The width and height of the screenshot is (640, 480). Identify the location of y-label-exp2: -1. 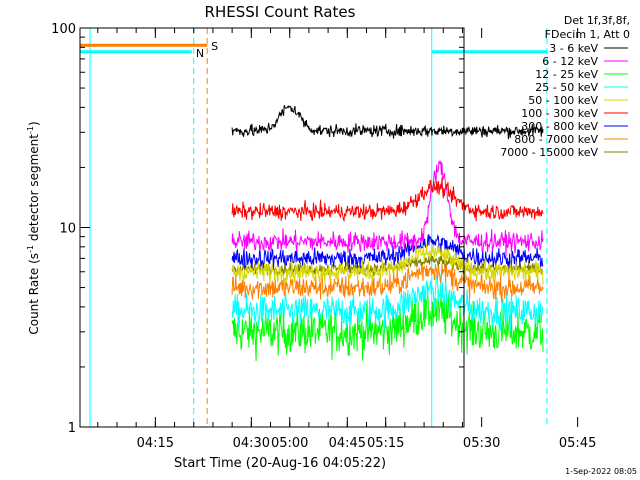
(30, 130).